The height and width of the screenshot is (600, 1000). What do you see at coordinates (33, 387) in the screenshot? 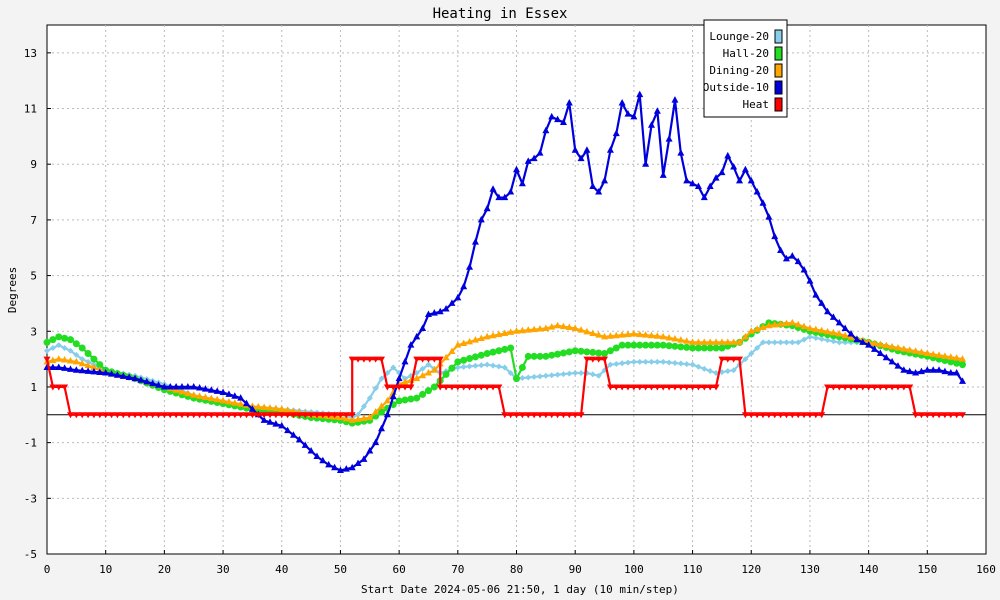
I see `y-tick-label: 1` at bounding box center [33, 387].